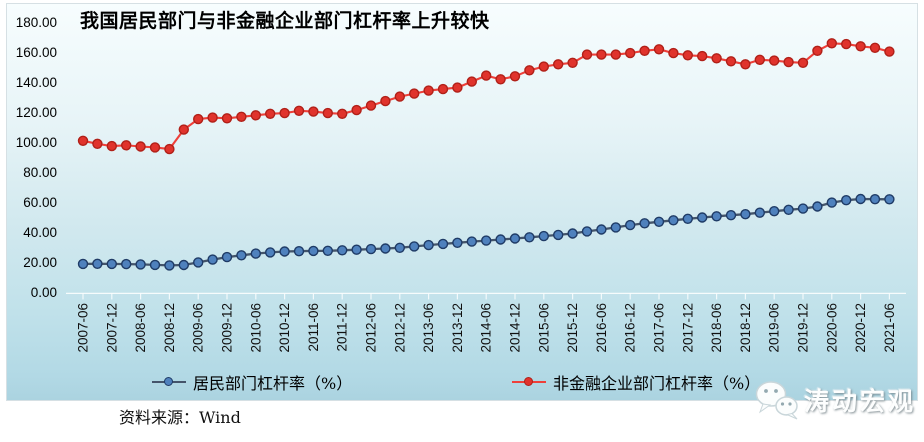 This screenshot has width=924, height=442. Describe the element at coordinates (198, 328) in the screenshot. I see `x-axis-label: 2009-06` at that location.